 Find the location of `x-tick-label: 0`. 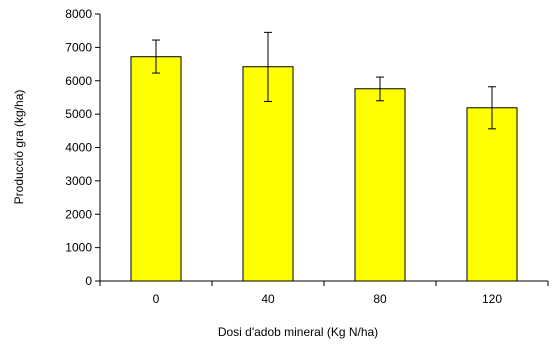

x-tick-label: 0 is located at coordinates (156, 299).